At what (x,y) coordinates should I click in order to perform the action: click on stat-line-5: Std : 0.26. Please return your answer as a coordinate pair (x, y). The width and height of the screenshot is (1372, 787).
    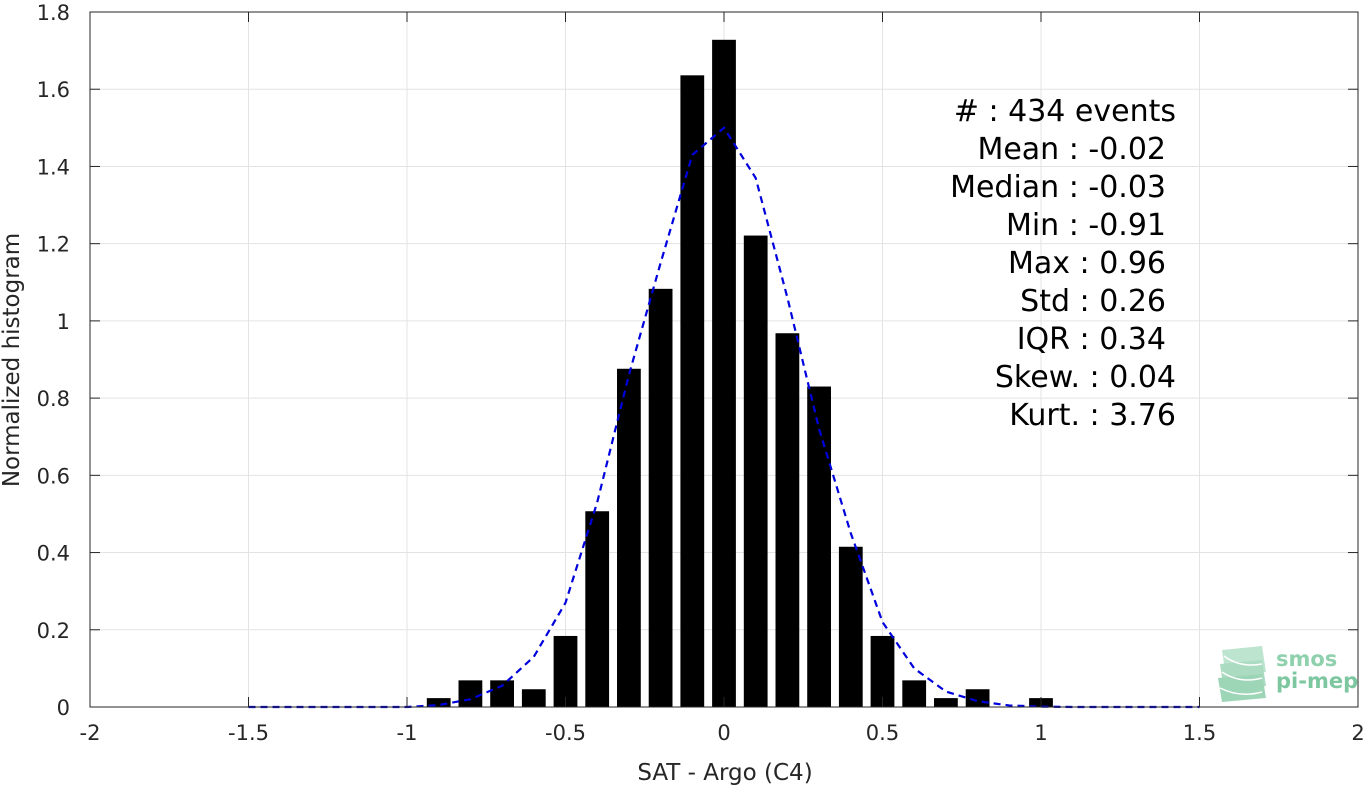
    Looking at the image, I should click on (1093, 301).